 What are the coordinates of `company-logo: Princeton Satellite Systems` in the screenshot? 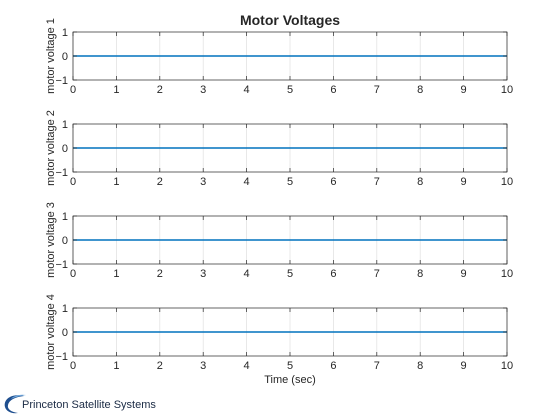 It's located at (122, 404).